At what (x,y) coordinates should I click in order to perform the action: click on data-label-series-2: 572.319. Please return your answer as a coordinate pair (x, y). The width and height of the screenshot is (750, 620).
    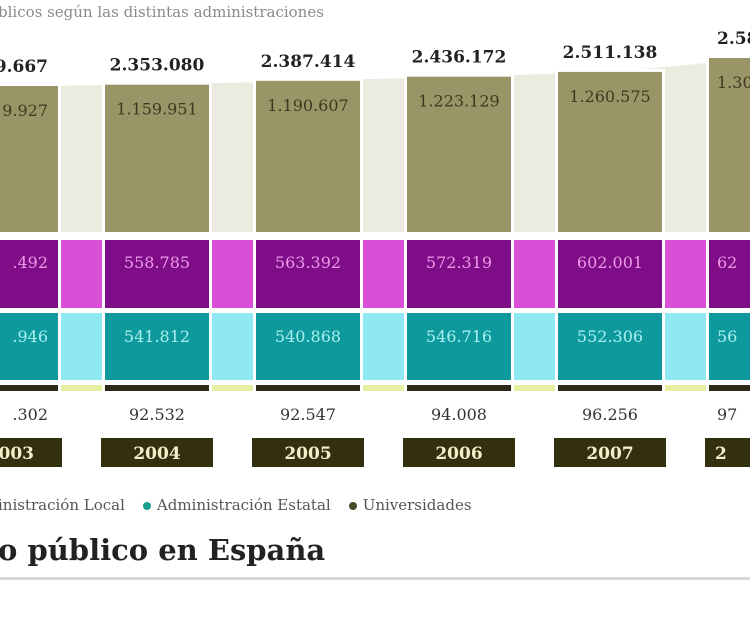
    Looking at the image, I should click on (459, 262).